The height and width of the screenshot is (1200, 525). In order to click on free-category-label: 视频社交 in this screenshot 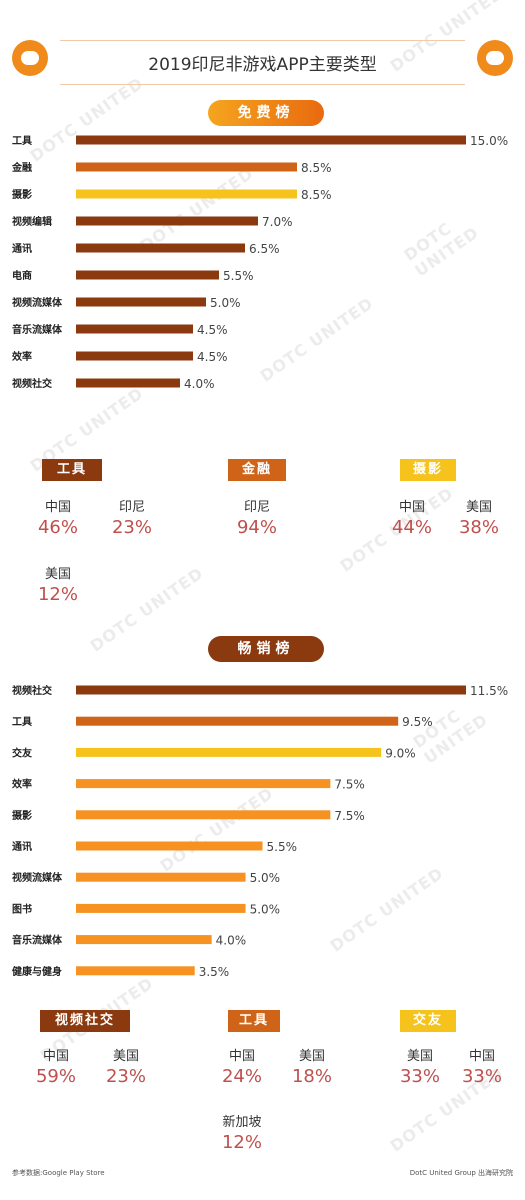, I will do `click(32, 383)`.